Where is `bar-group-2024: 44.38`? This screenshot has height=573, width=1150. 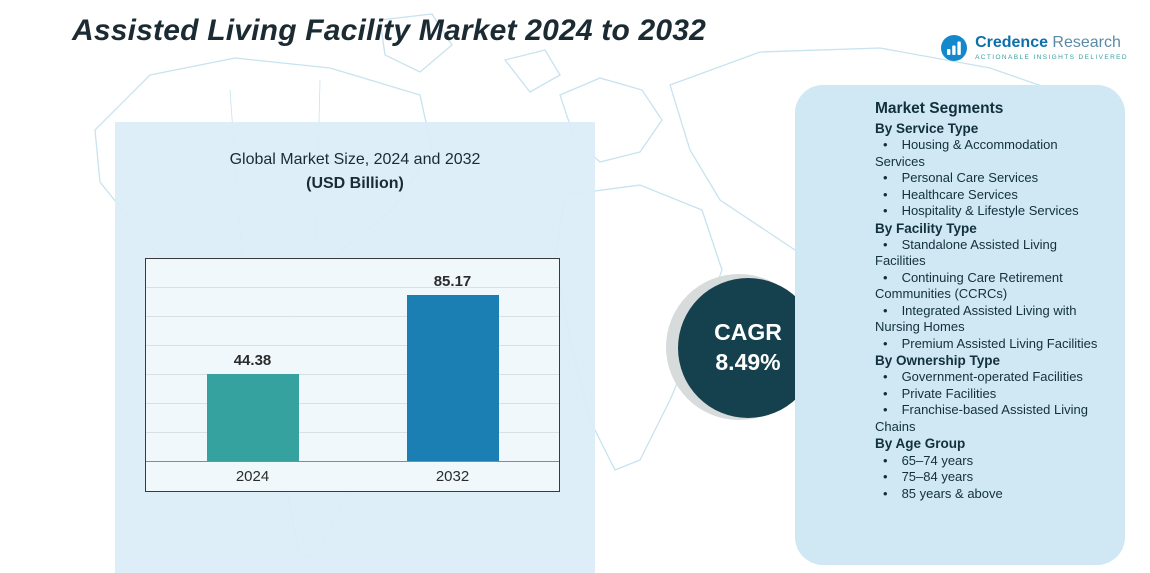 bar-group-2024: 44.38 is located at coordinates (252, 406).